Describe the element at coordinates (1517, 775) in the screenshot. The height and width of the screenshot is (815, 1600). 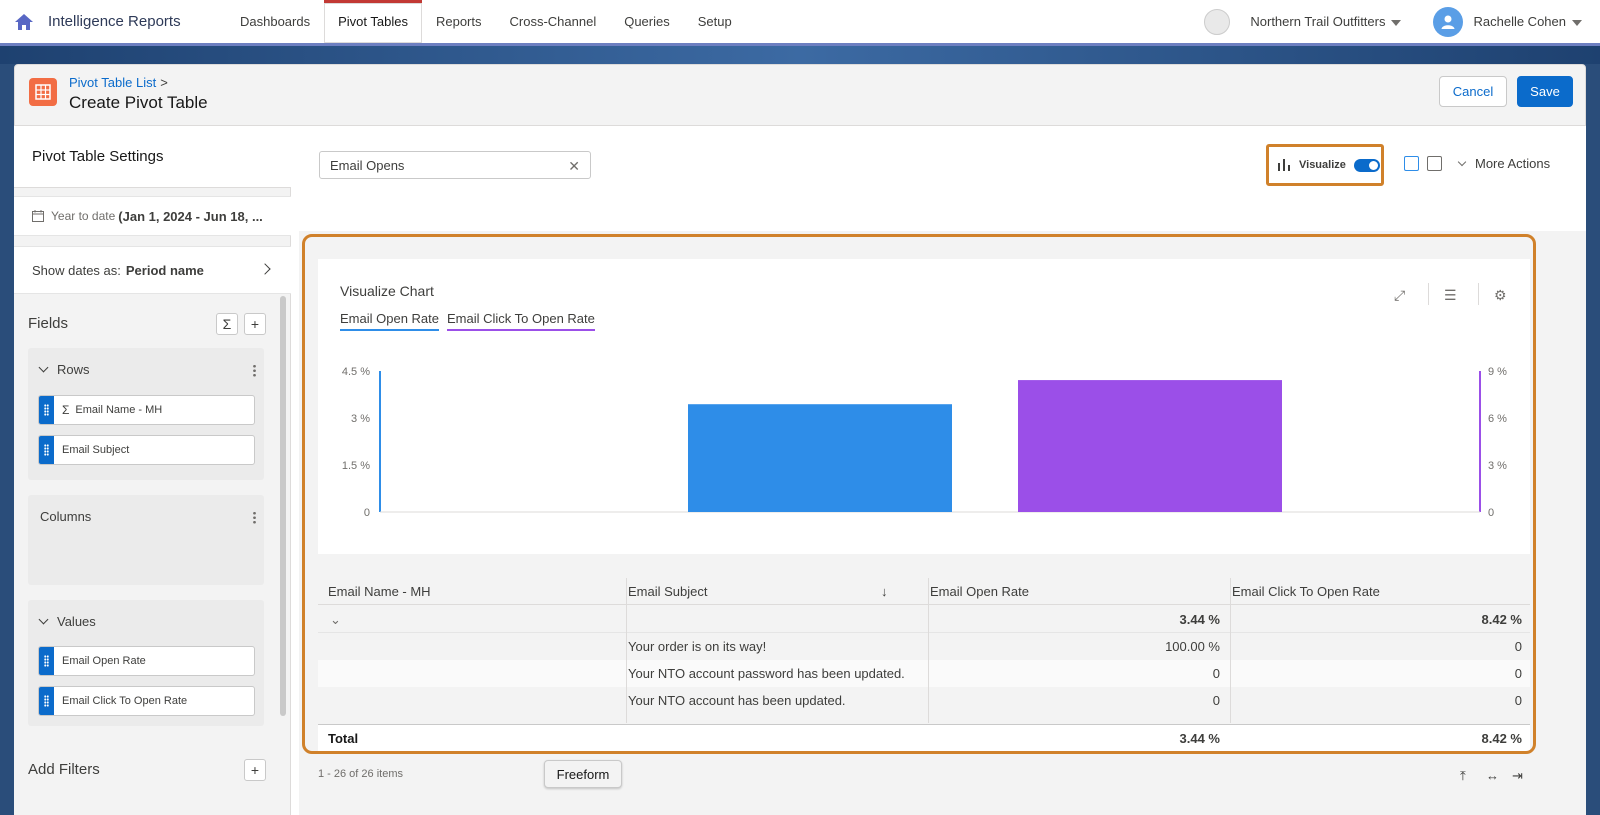
I see `collapse-columns-icon: ⇥` at that location.